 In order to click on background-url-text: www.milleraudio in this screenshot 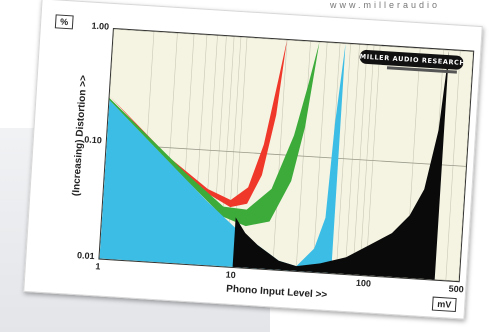, I will do `click(385, 5)`.